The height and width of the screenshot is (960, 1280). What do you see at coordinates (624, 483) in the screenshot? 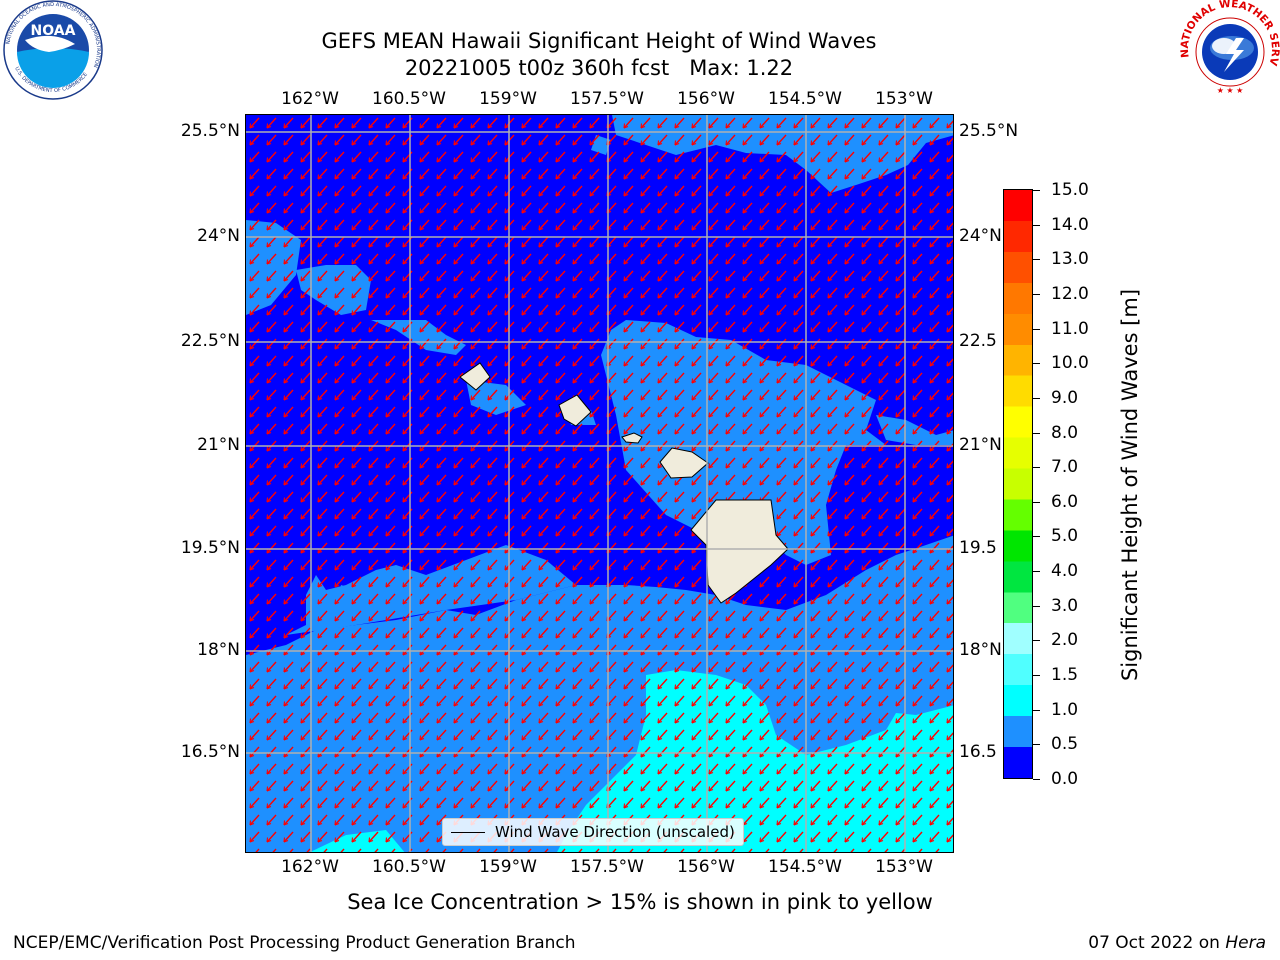
I see `hawaiian-islands` at bounding box center [624, 483].